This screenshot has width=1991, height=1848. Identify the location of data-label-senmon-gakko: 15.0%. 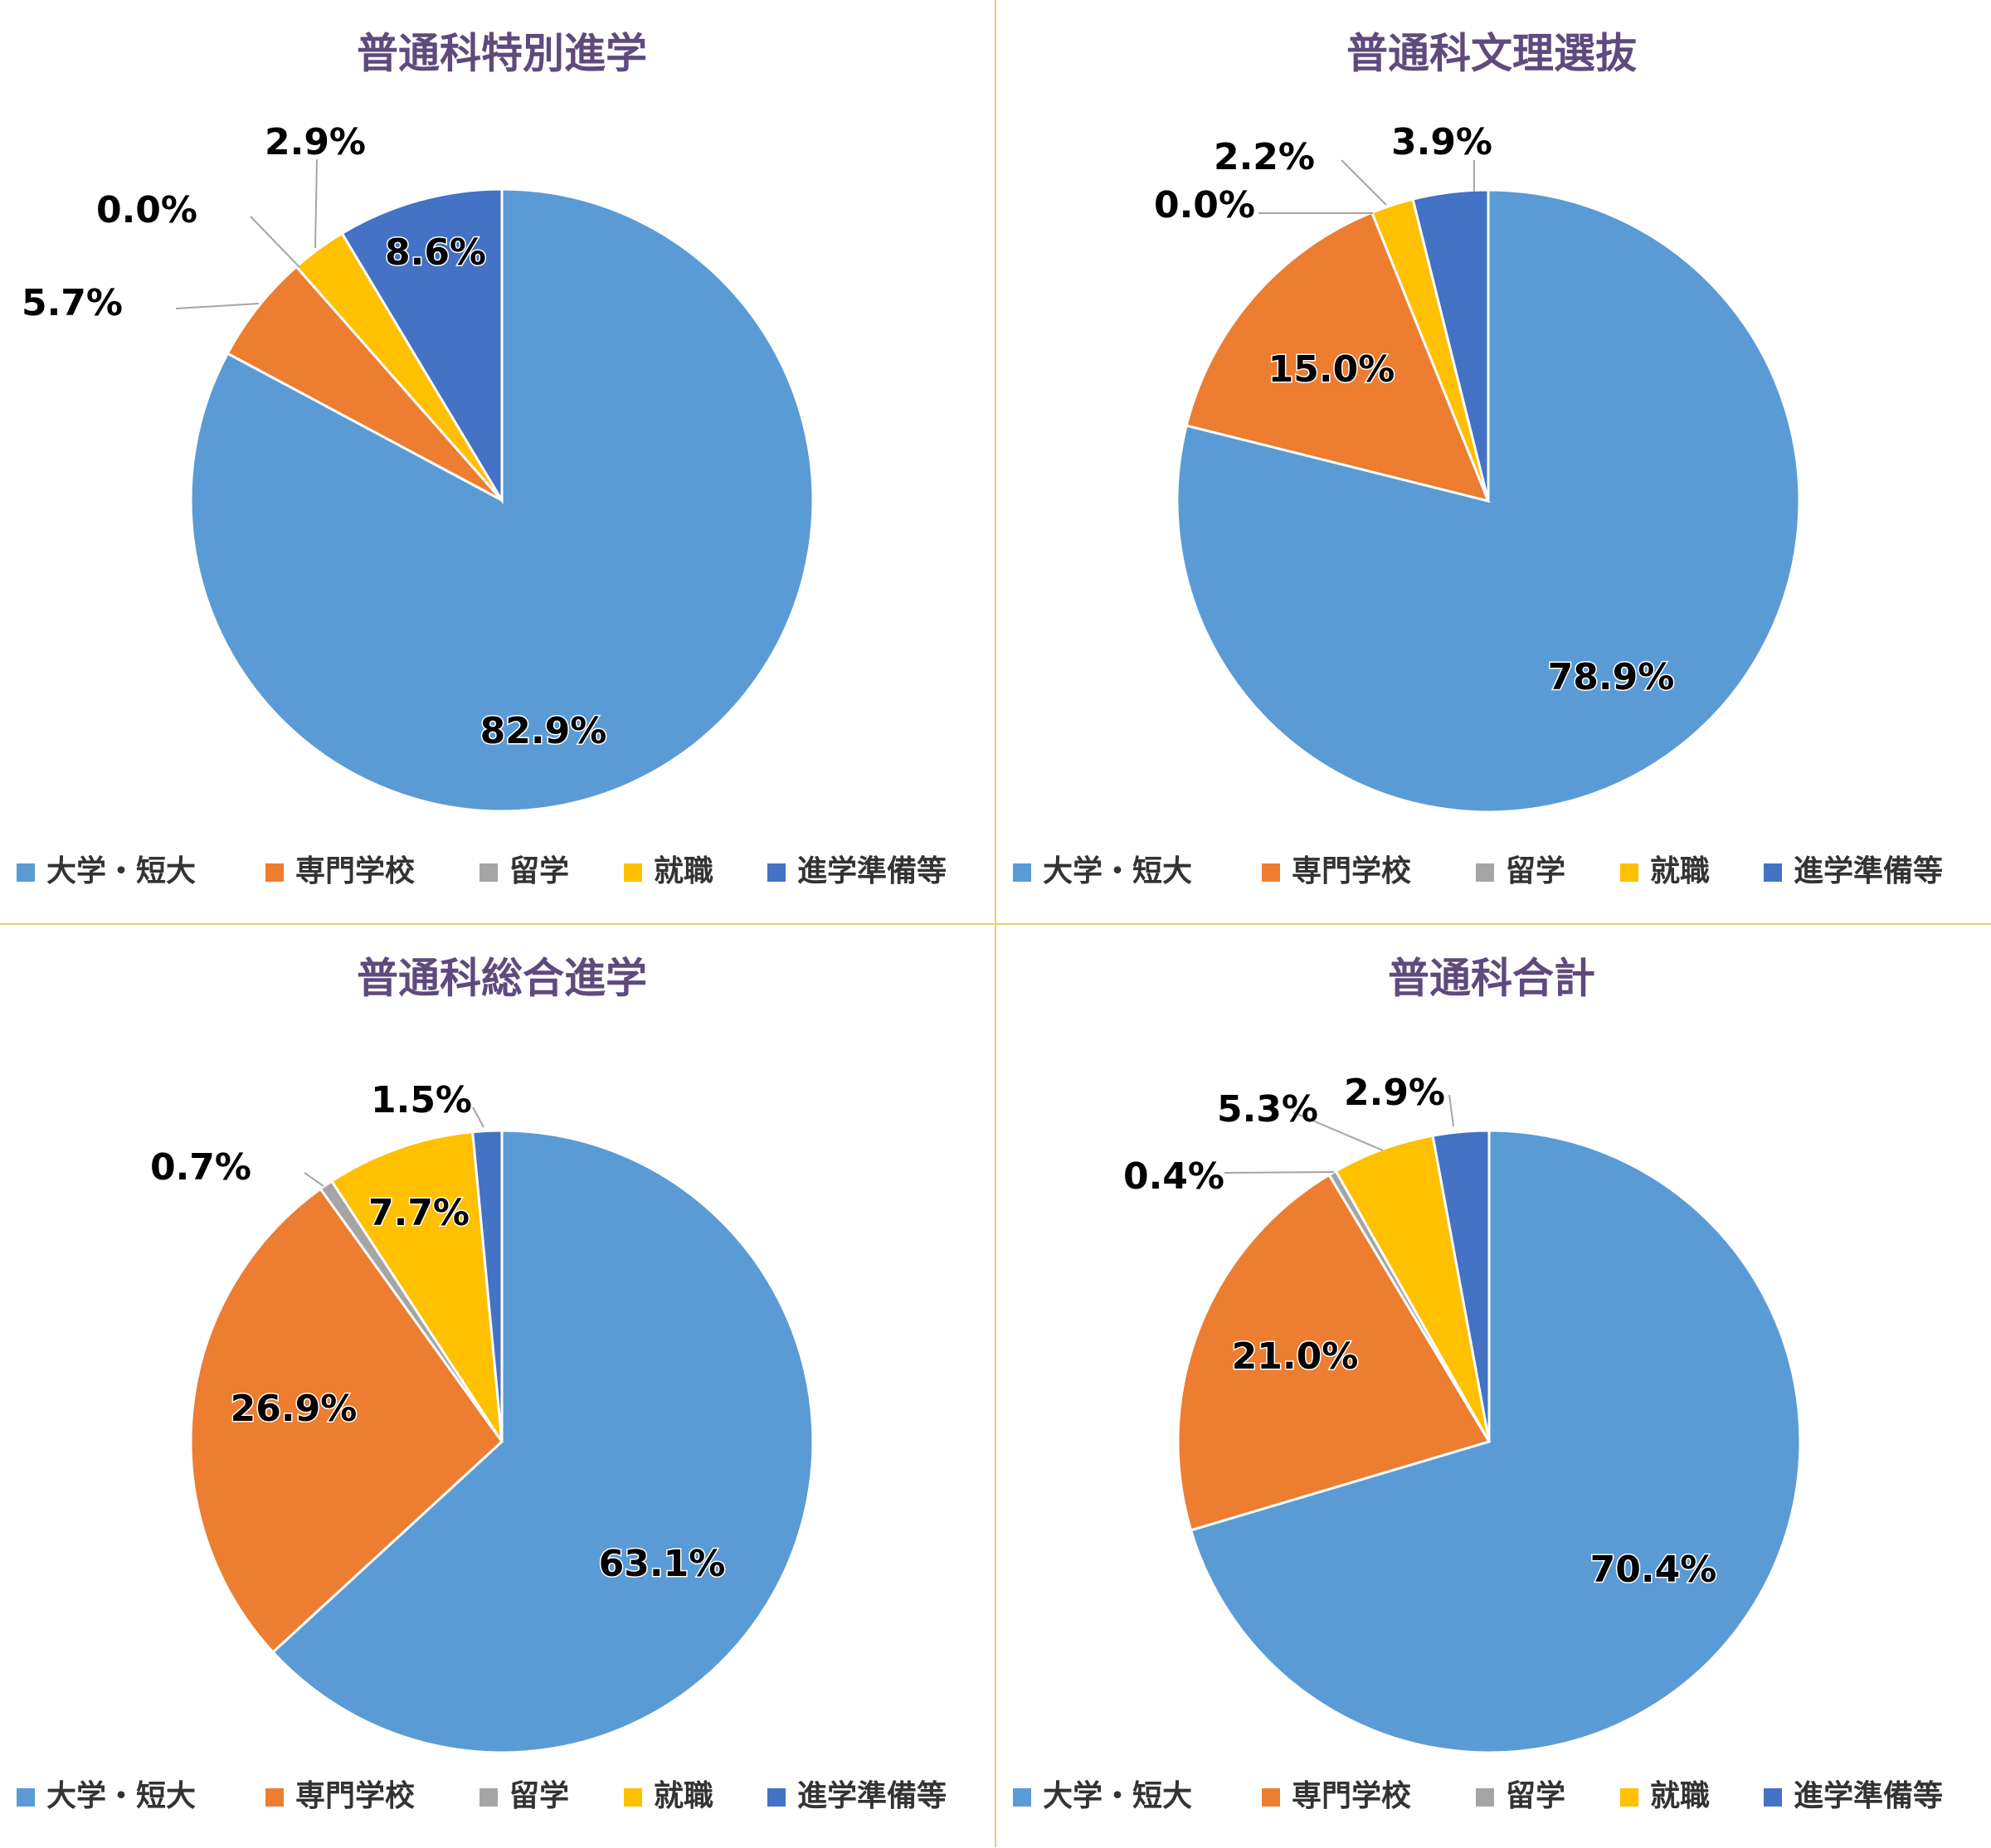
(1332, 369).